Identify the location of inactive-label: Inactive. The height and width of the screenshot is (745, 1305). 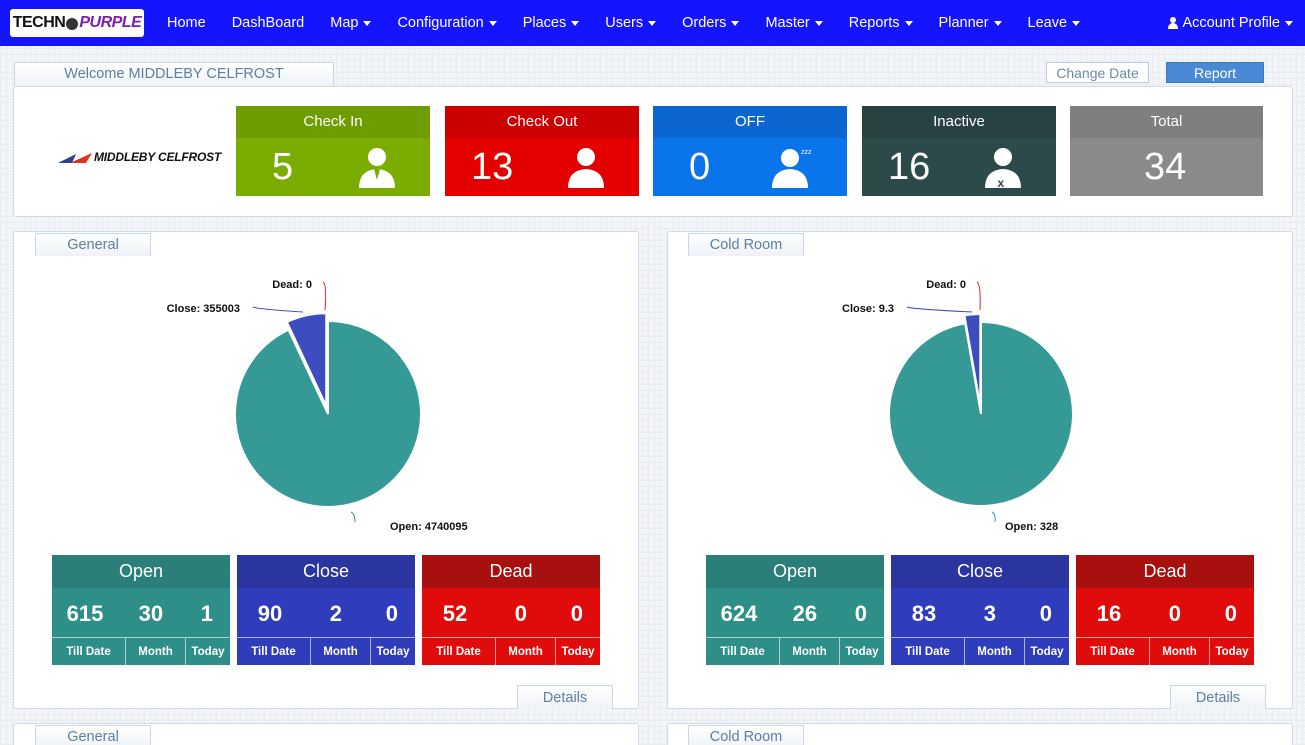
(959, 122).